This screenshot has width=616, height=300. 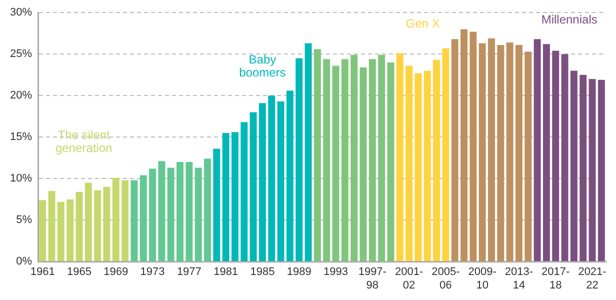 I want to click on x-tick-label: 2001-02, so click(x=409, y=279).